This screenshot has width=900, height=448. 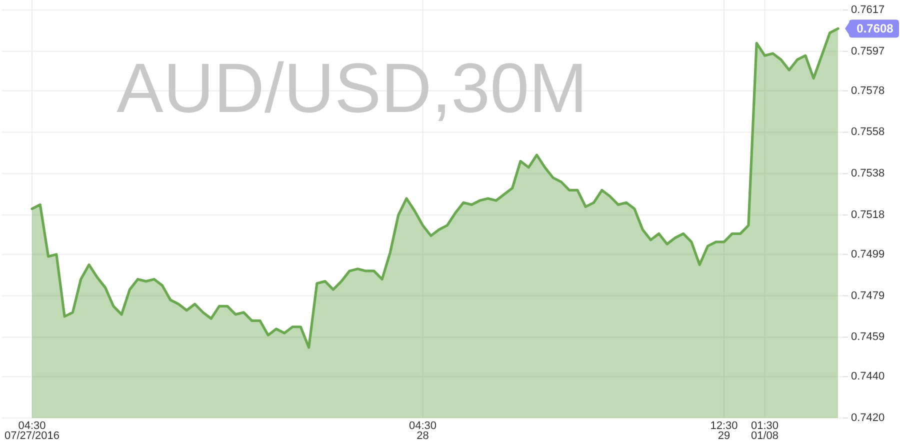 I want to click on y-tick-label: 0.7518, so click(x=868, y=215).